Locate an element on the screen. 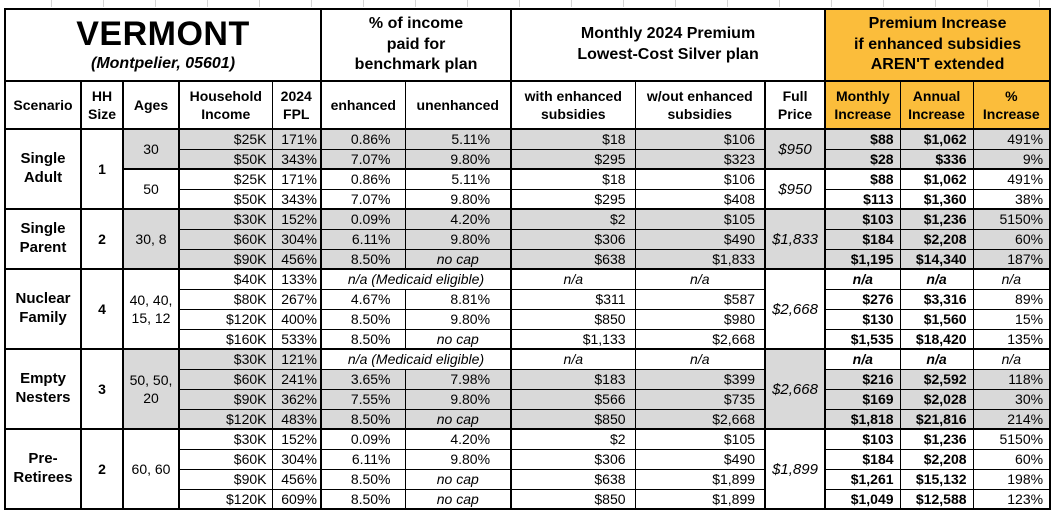 Image resolution: width=1053 pixels, height=512 pixels. cell-monthly-increase: $130 is located at coordinates (862, 319).